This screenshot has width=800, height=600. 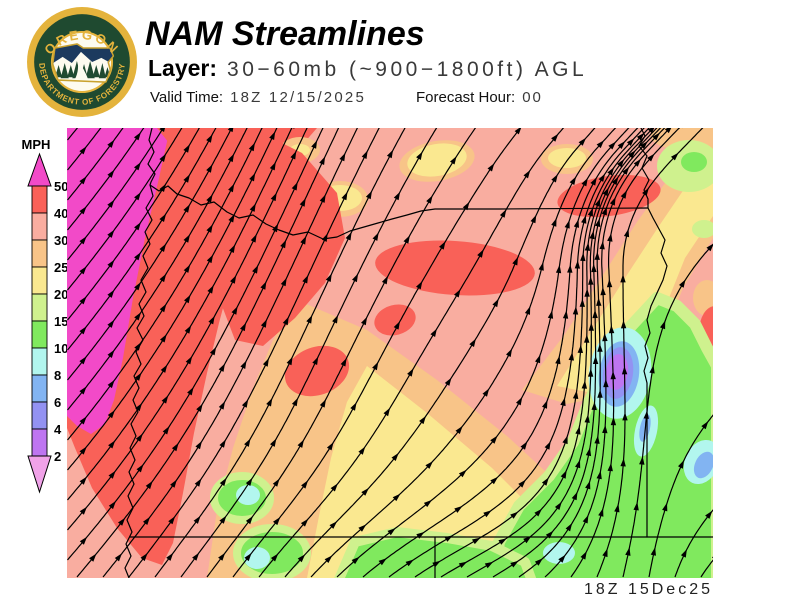 I want to click on legend-tick-label: 2, so click(x=57, y=456).